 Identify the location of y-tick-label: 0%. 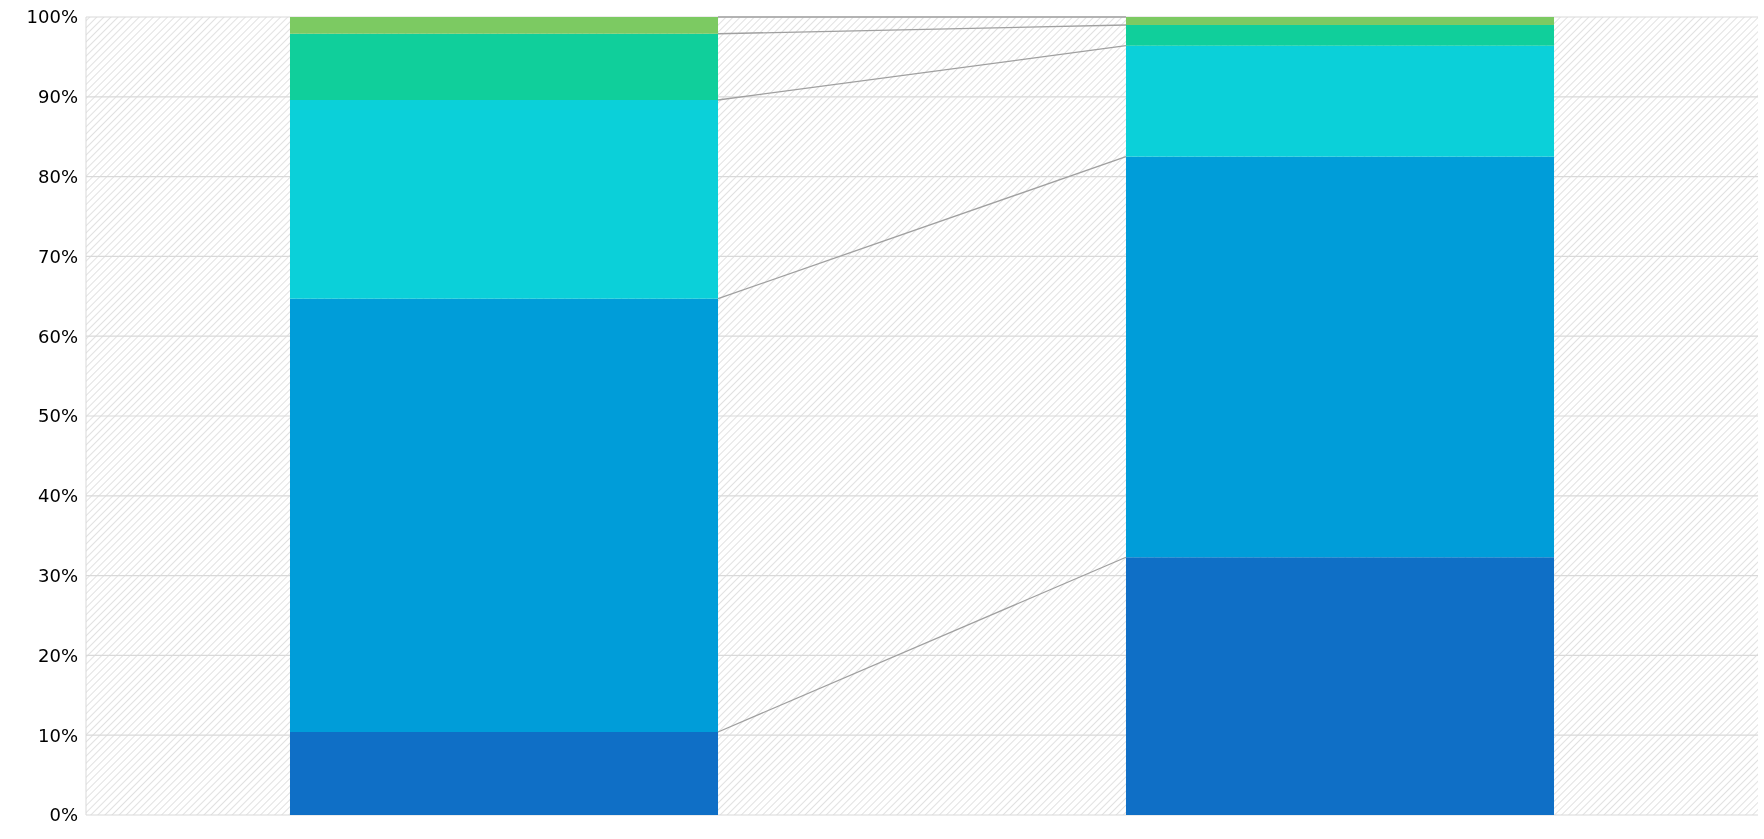
(63, 815).